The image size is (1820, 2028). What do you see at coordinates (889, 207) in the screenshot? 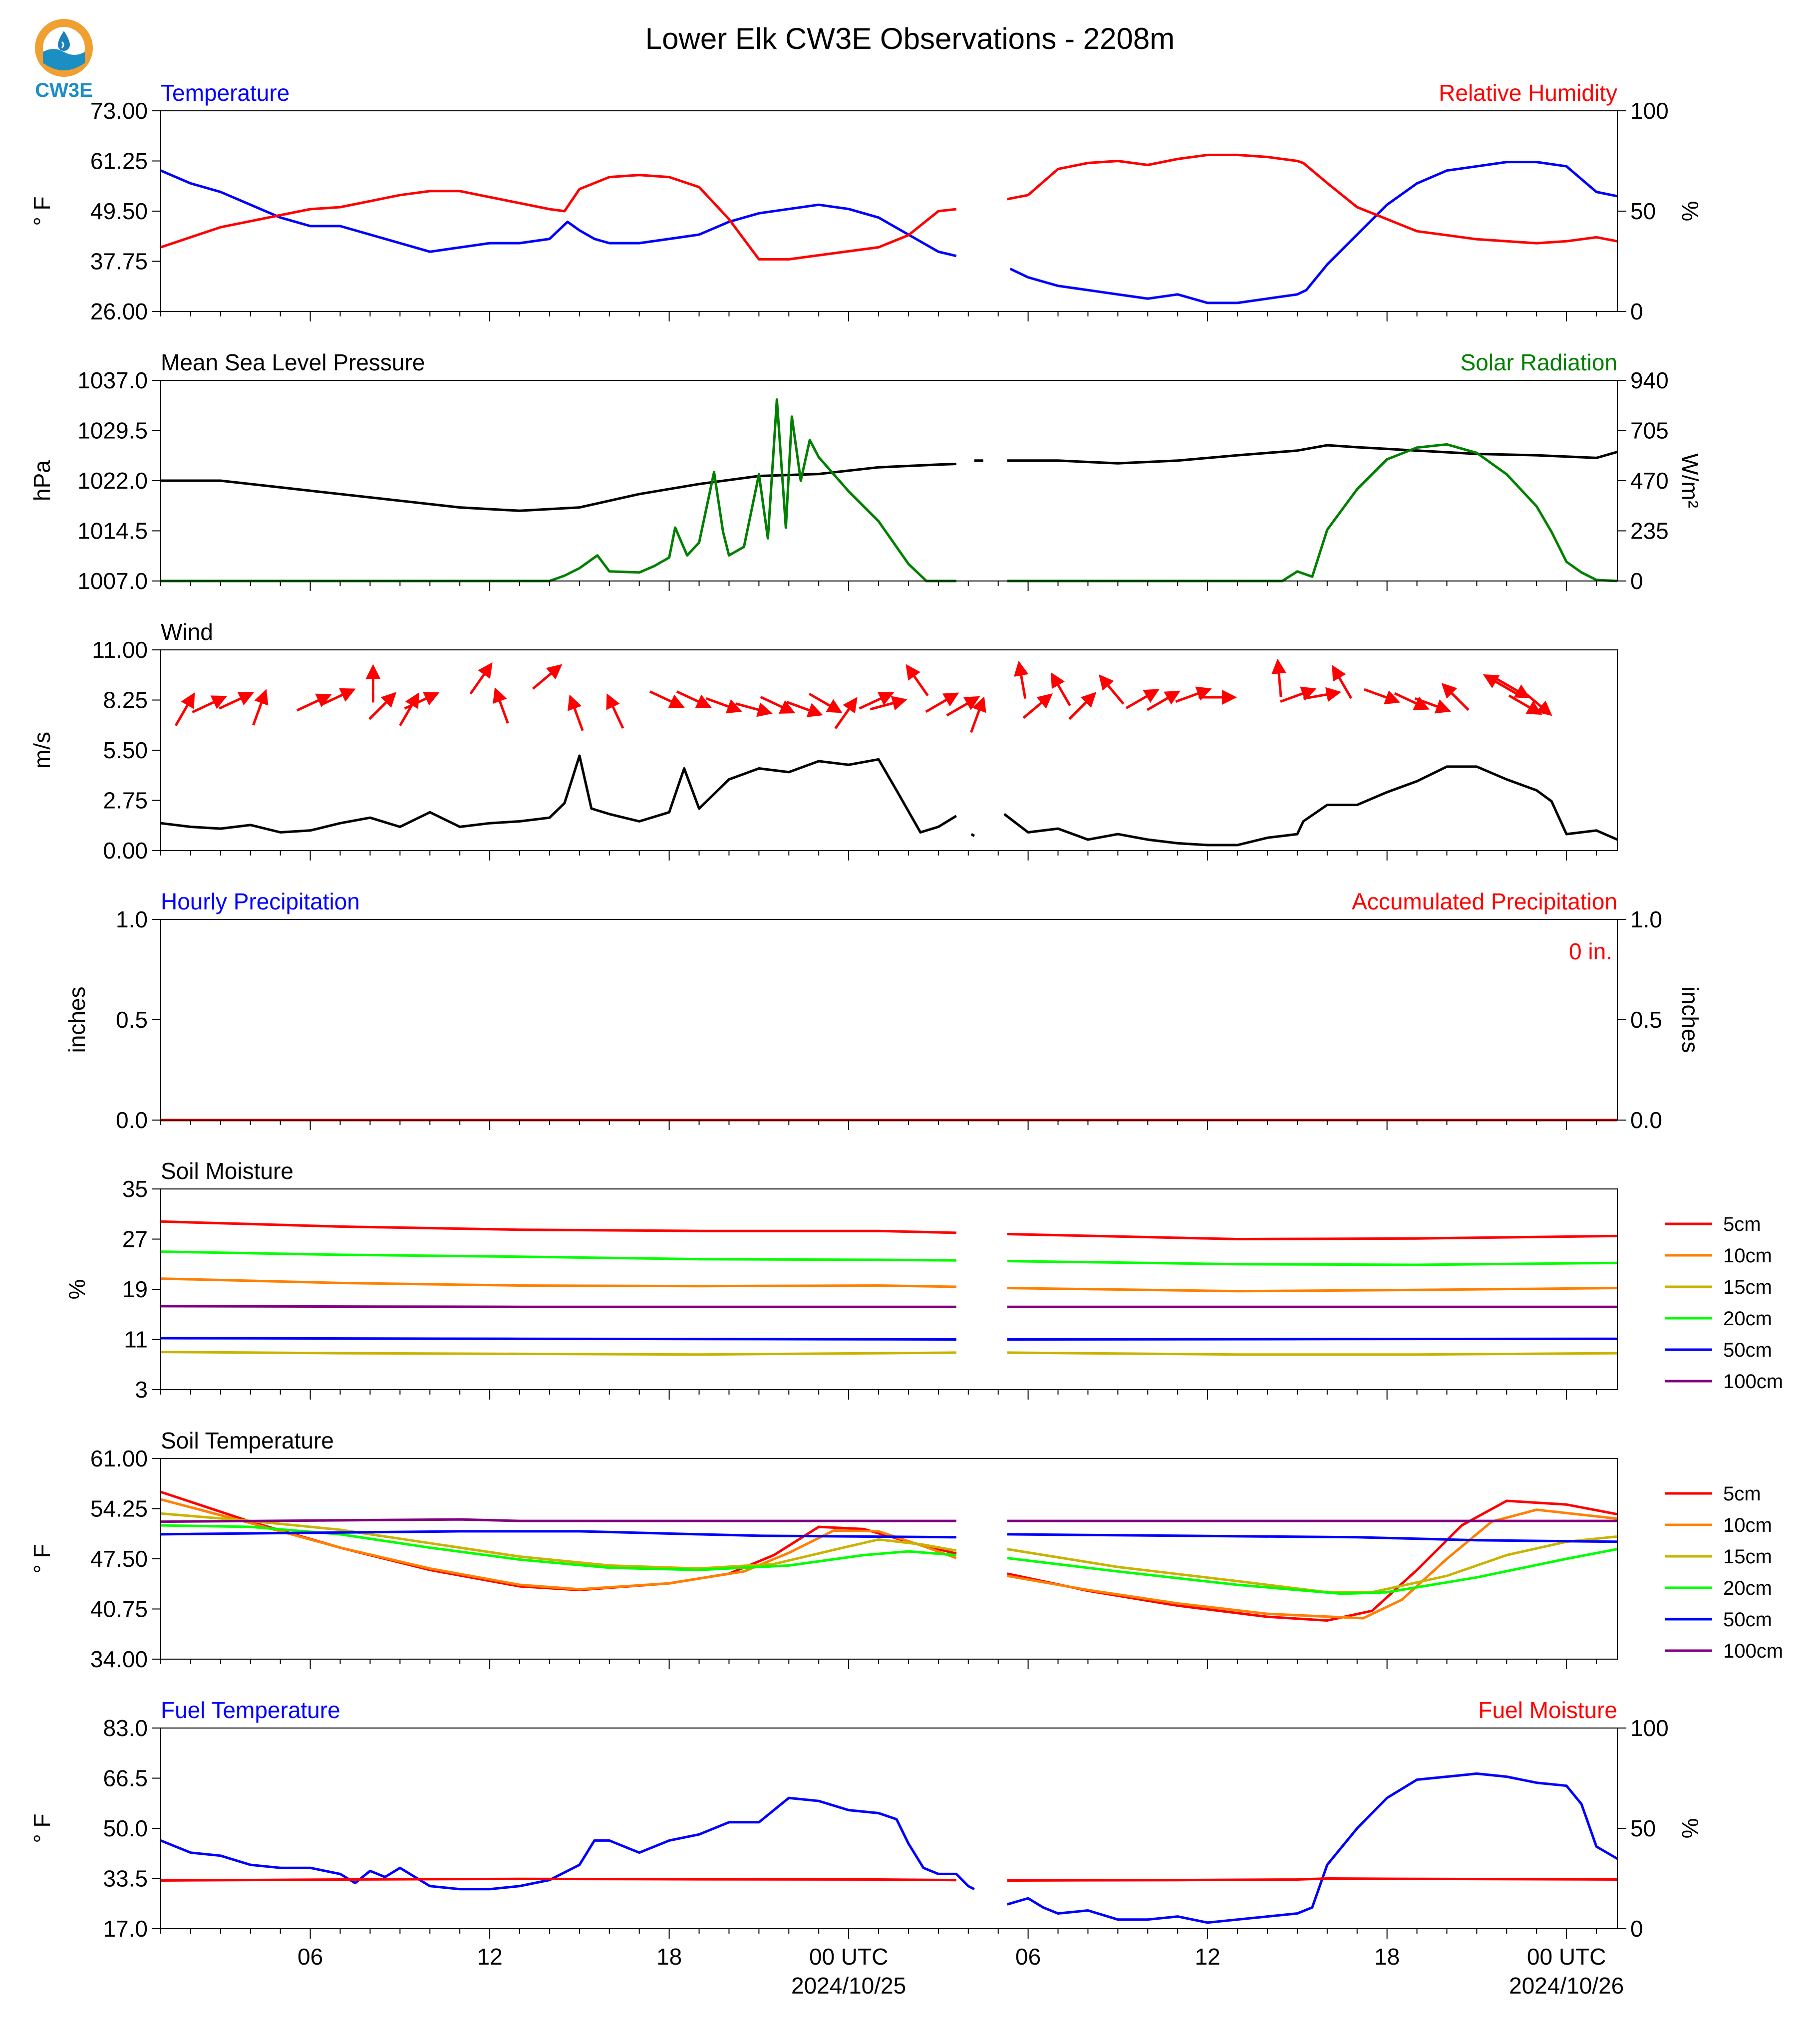
I see `temp-series-1-line` at bounding box center [889, 207].